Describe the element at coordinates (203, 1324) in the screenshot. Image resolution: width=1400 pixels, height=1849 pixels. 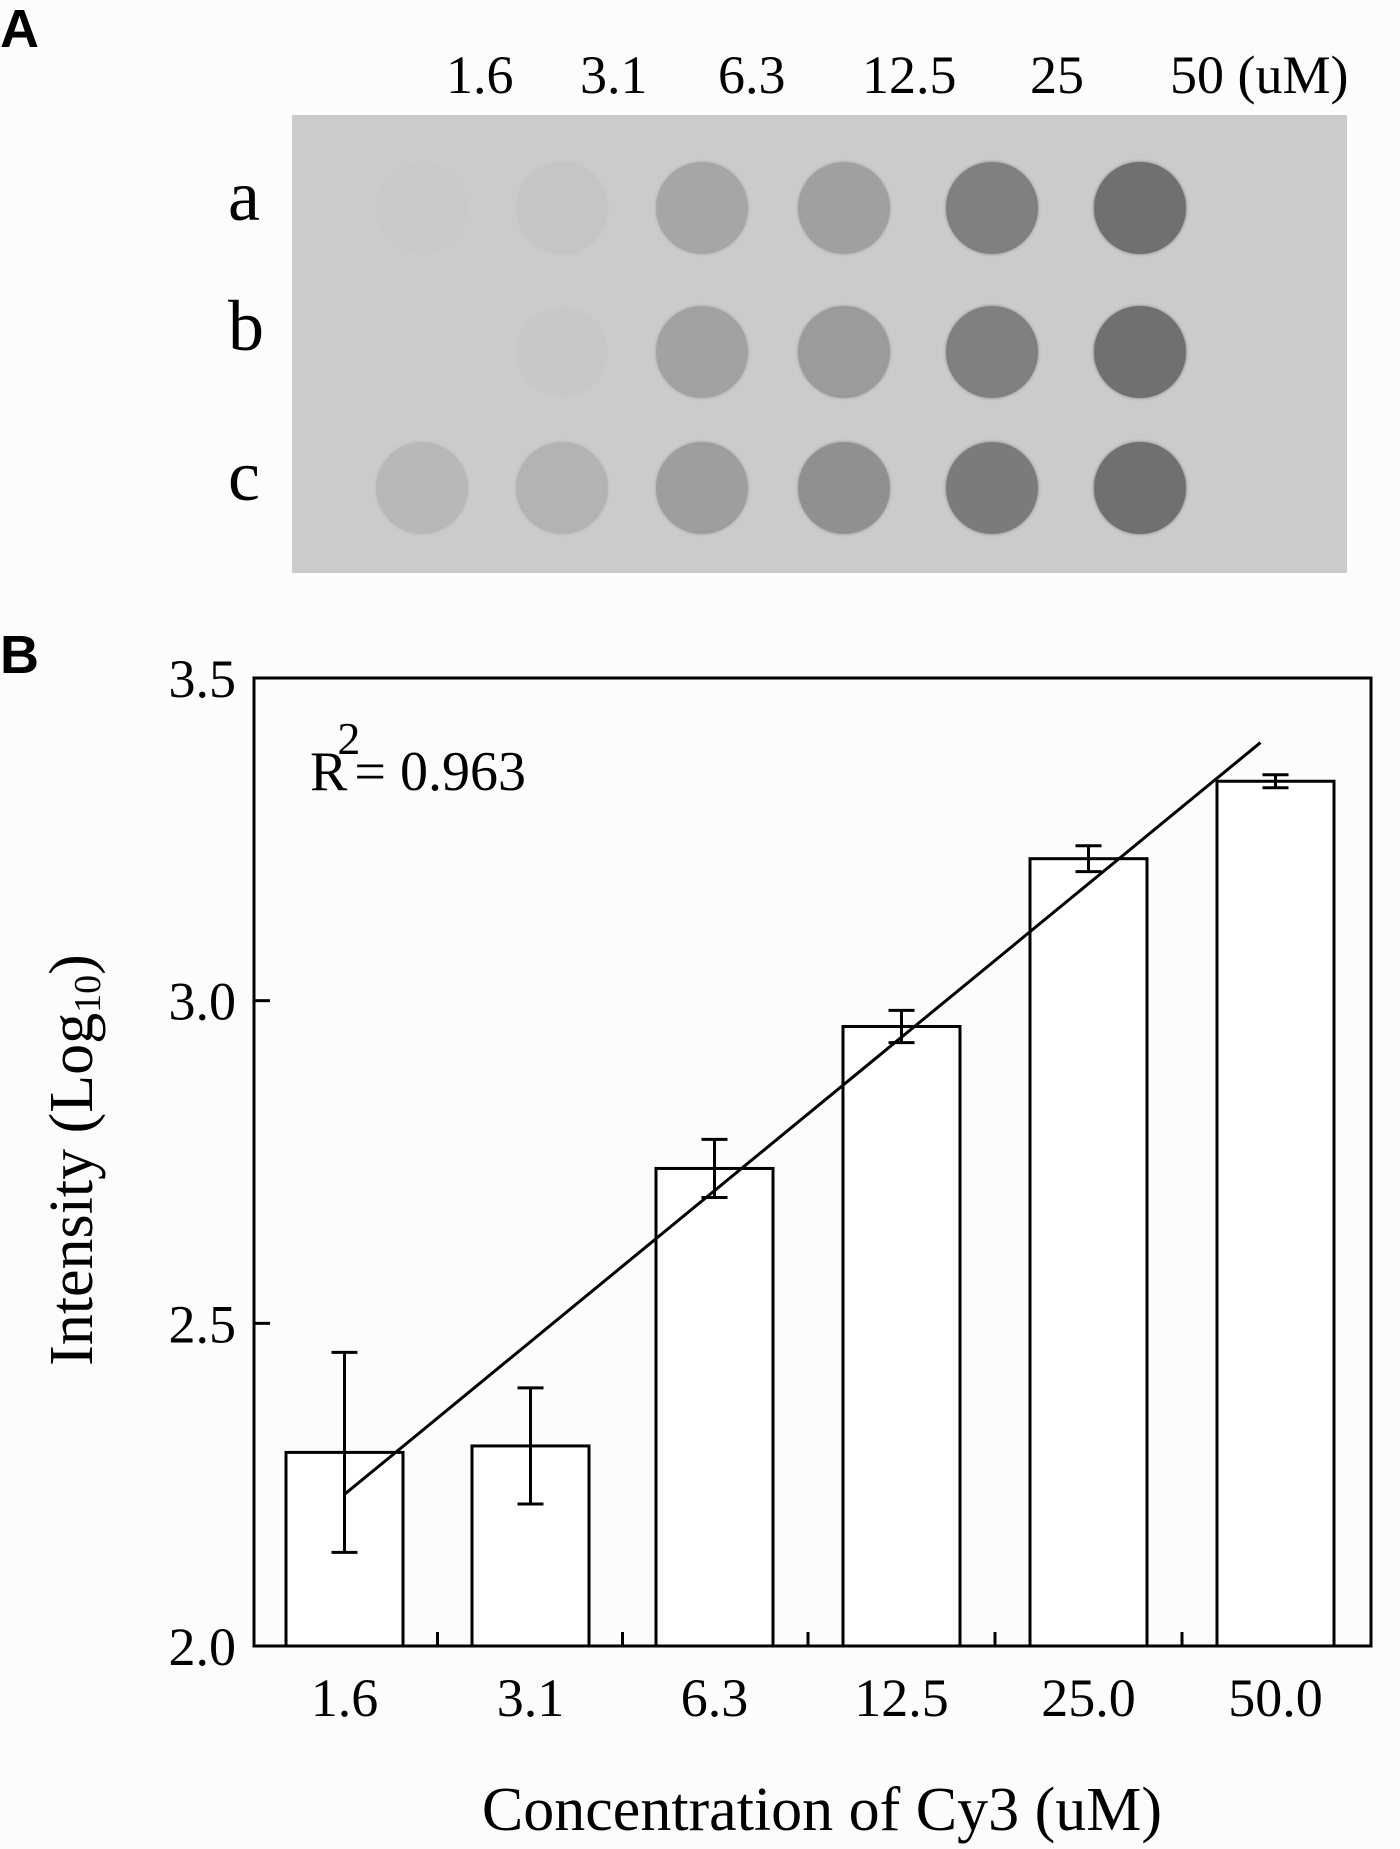
I see `y-tick-label: 2.5` at that location.